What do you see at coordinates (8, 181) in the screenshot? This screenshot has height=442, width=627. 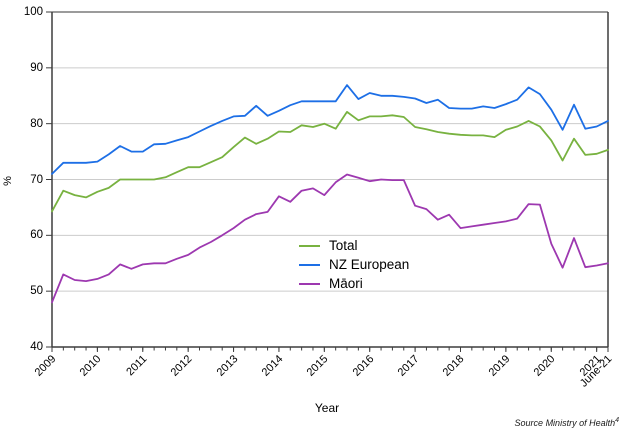 I see `y-axis-title: %` at bounding box center [8, 181].